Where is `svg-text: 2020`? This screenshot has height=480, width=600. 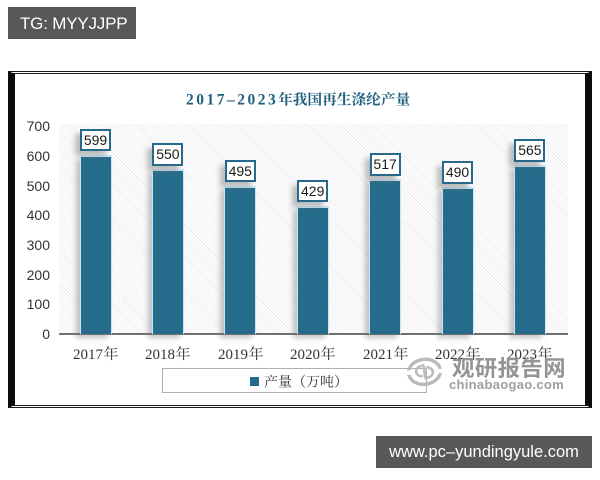
svg-text: 2020 is located at coordinates (305, 355).